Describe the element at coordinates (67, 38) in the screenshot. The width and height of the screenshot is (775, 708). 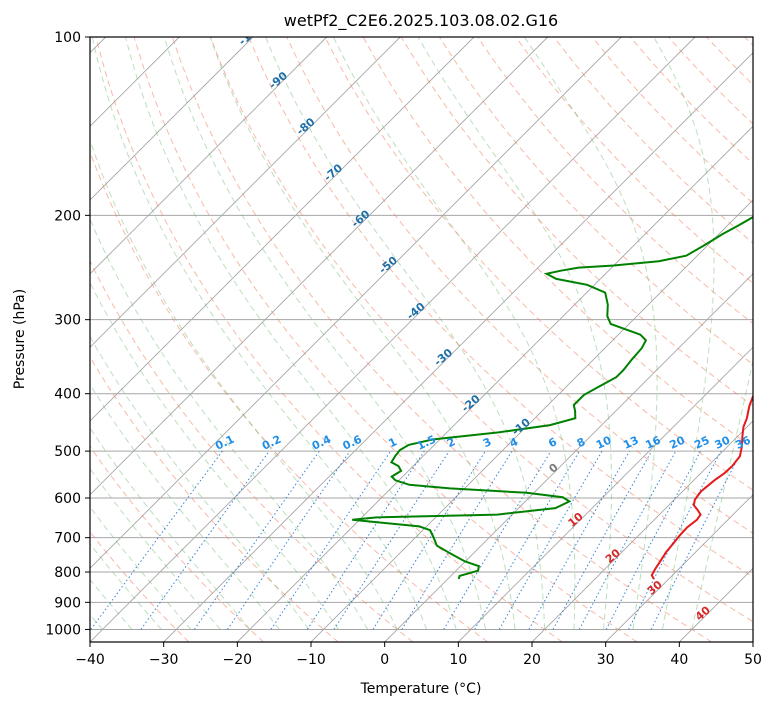
I see `y-tick-label: 100` at that location.